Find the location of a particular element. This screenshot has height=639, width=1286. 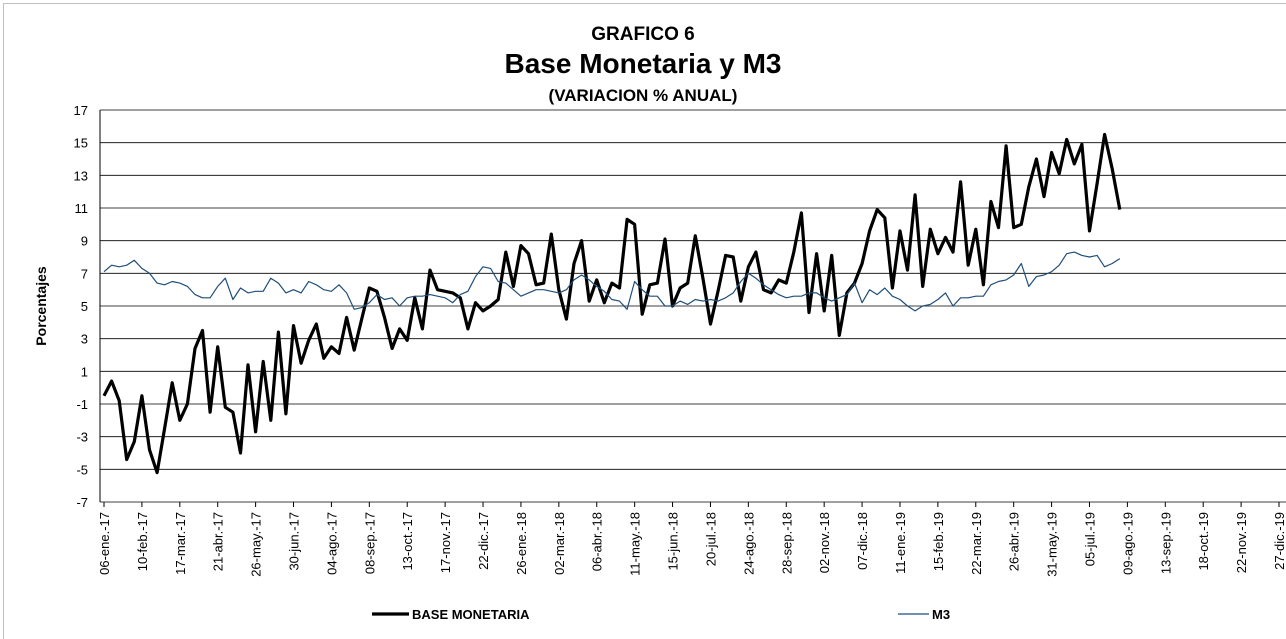

x-tick-label: 17-nov.-17 is located at coordinates (445, 542).